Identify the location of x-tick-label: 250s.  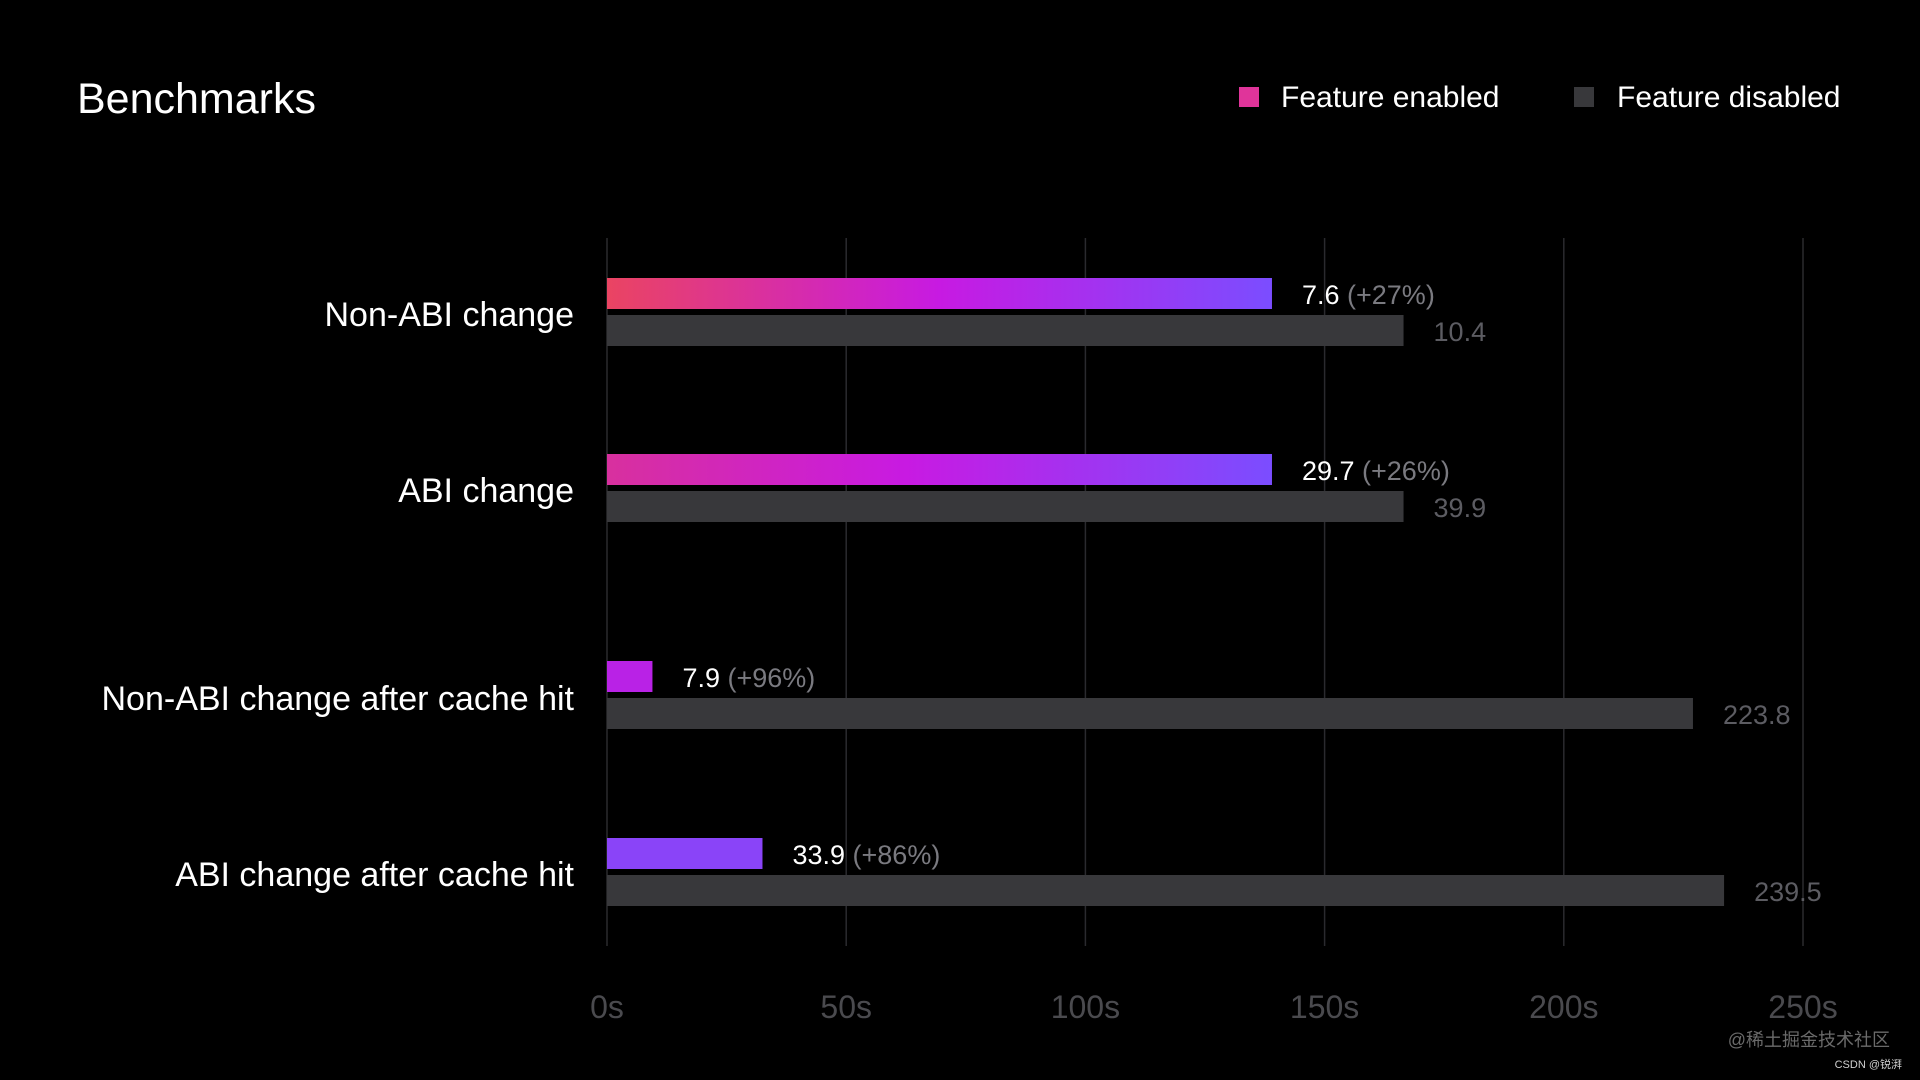
(1802, 1007).